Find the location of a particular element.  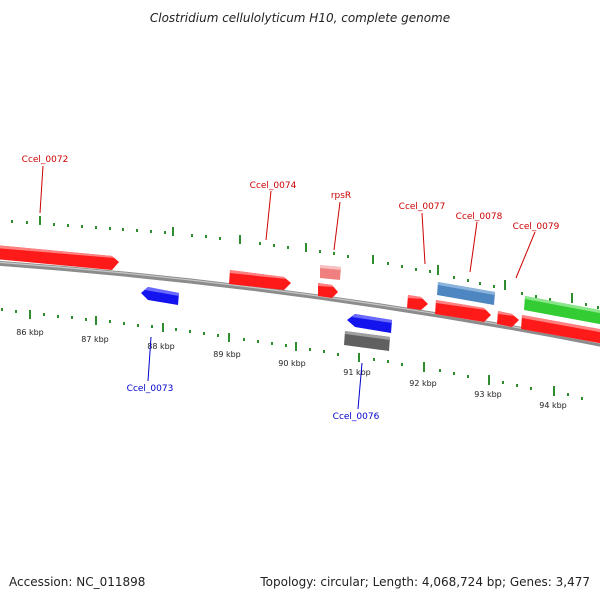

inner-tick-marks is located at coordinates (292, 354).